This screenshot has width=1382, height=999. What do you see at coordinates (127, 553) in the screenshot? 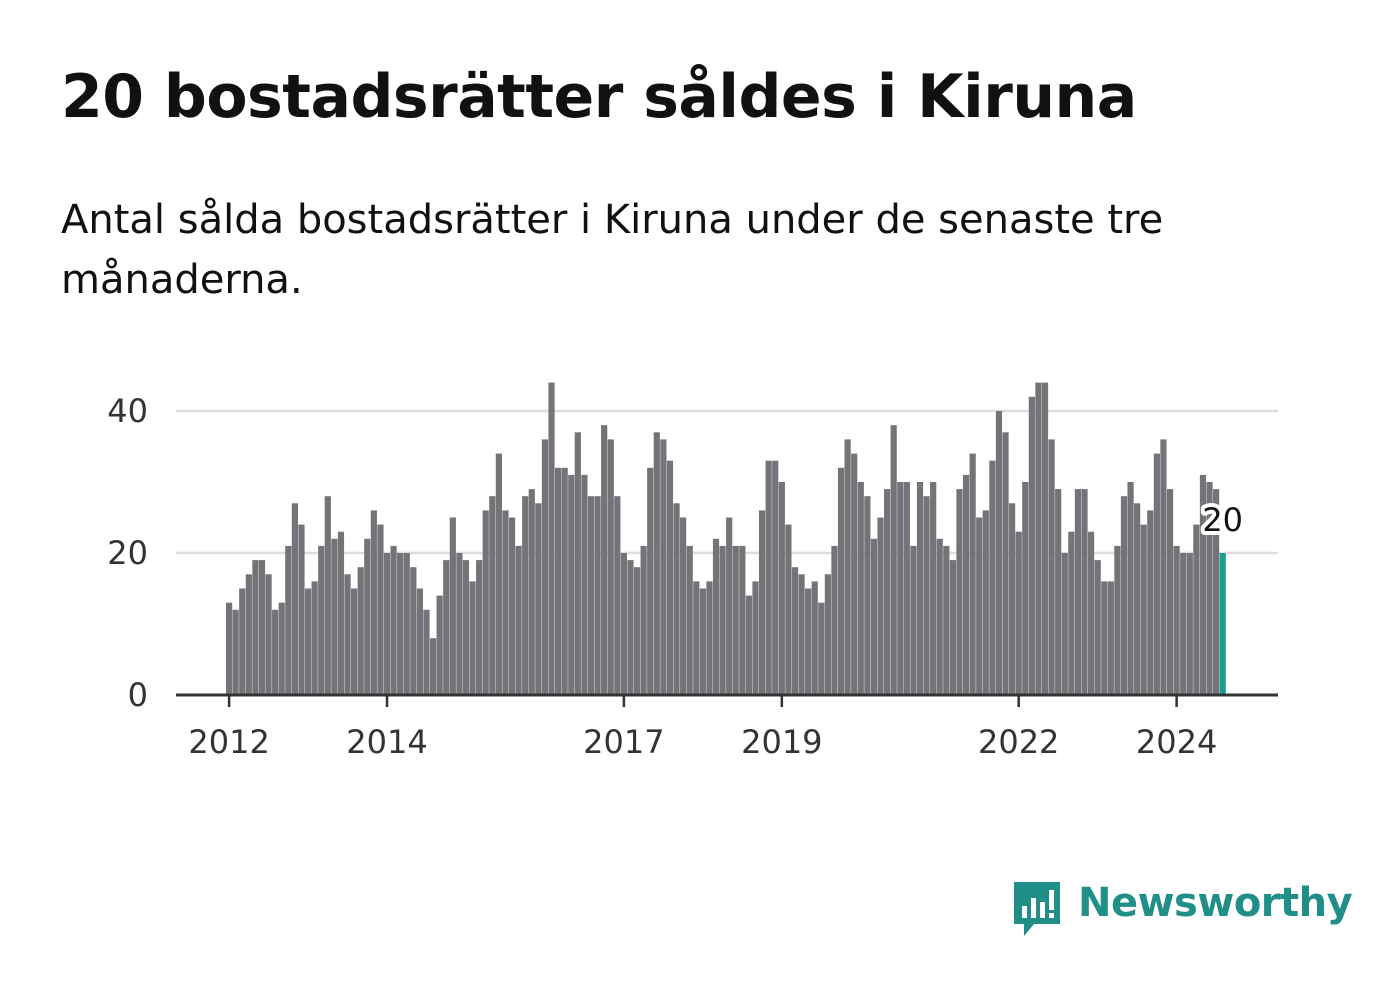
I see `y-tick-label: 20` at bounding box center [127, 553].